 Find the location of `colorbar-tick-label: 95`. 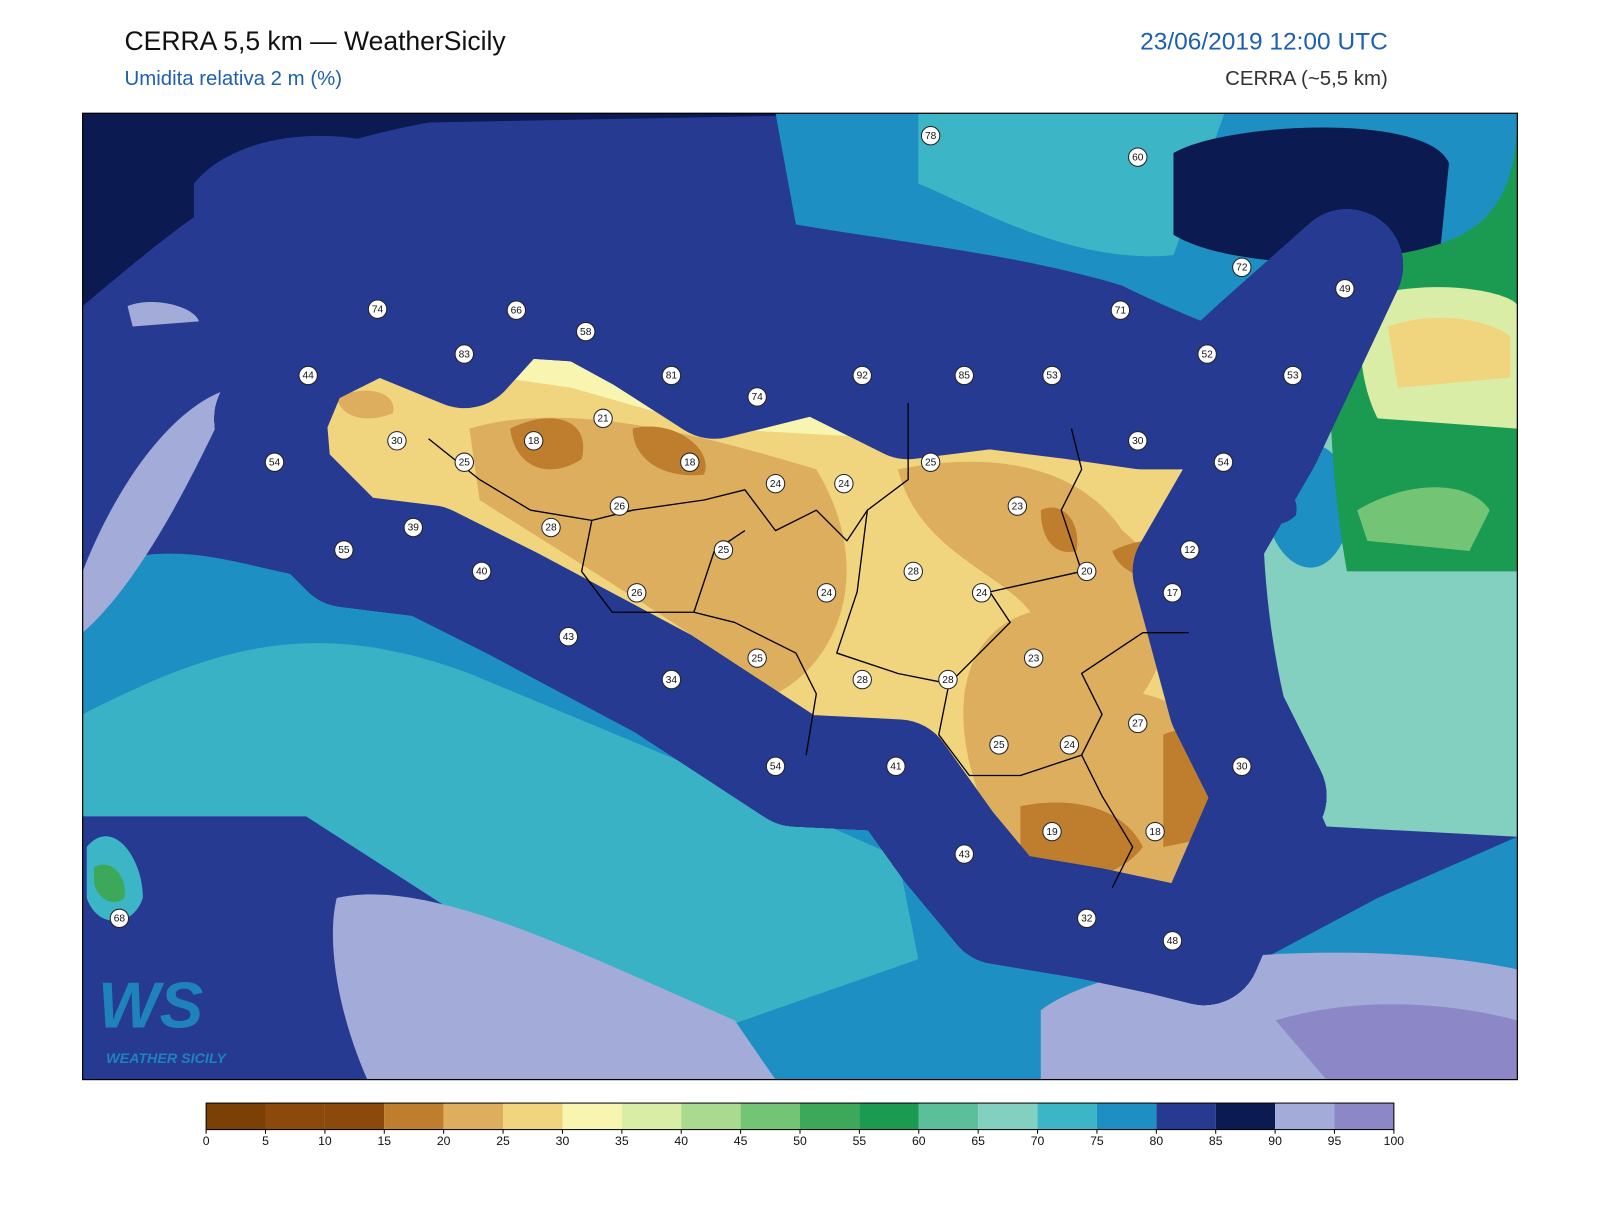

colorbar-tick-label: 95 is located at coordinates (1335, 1141).